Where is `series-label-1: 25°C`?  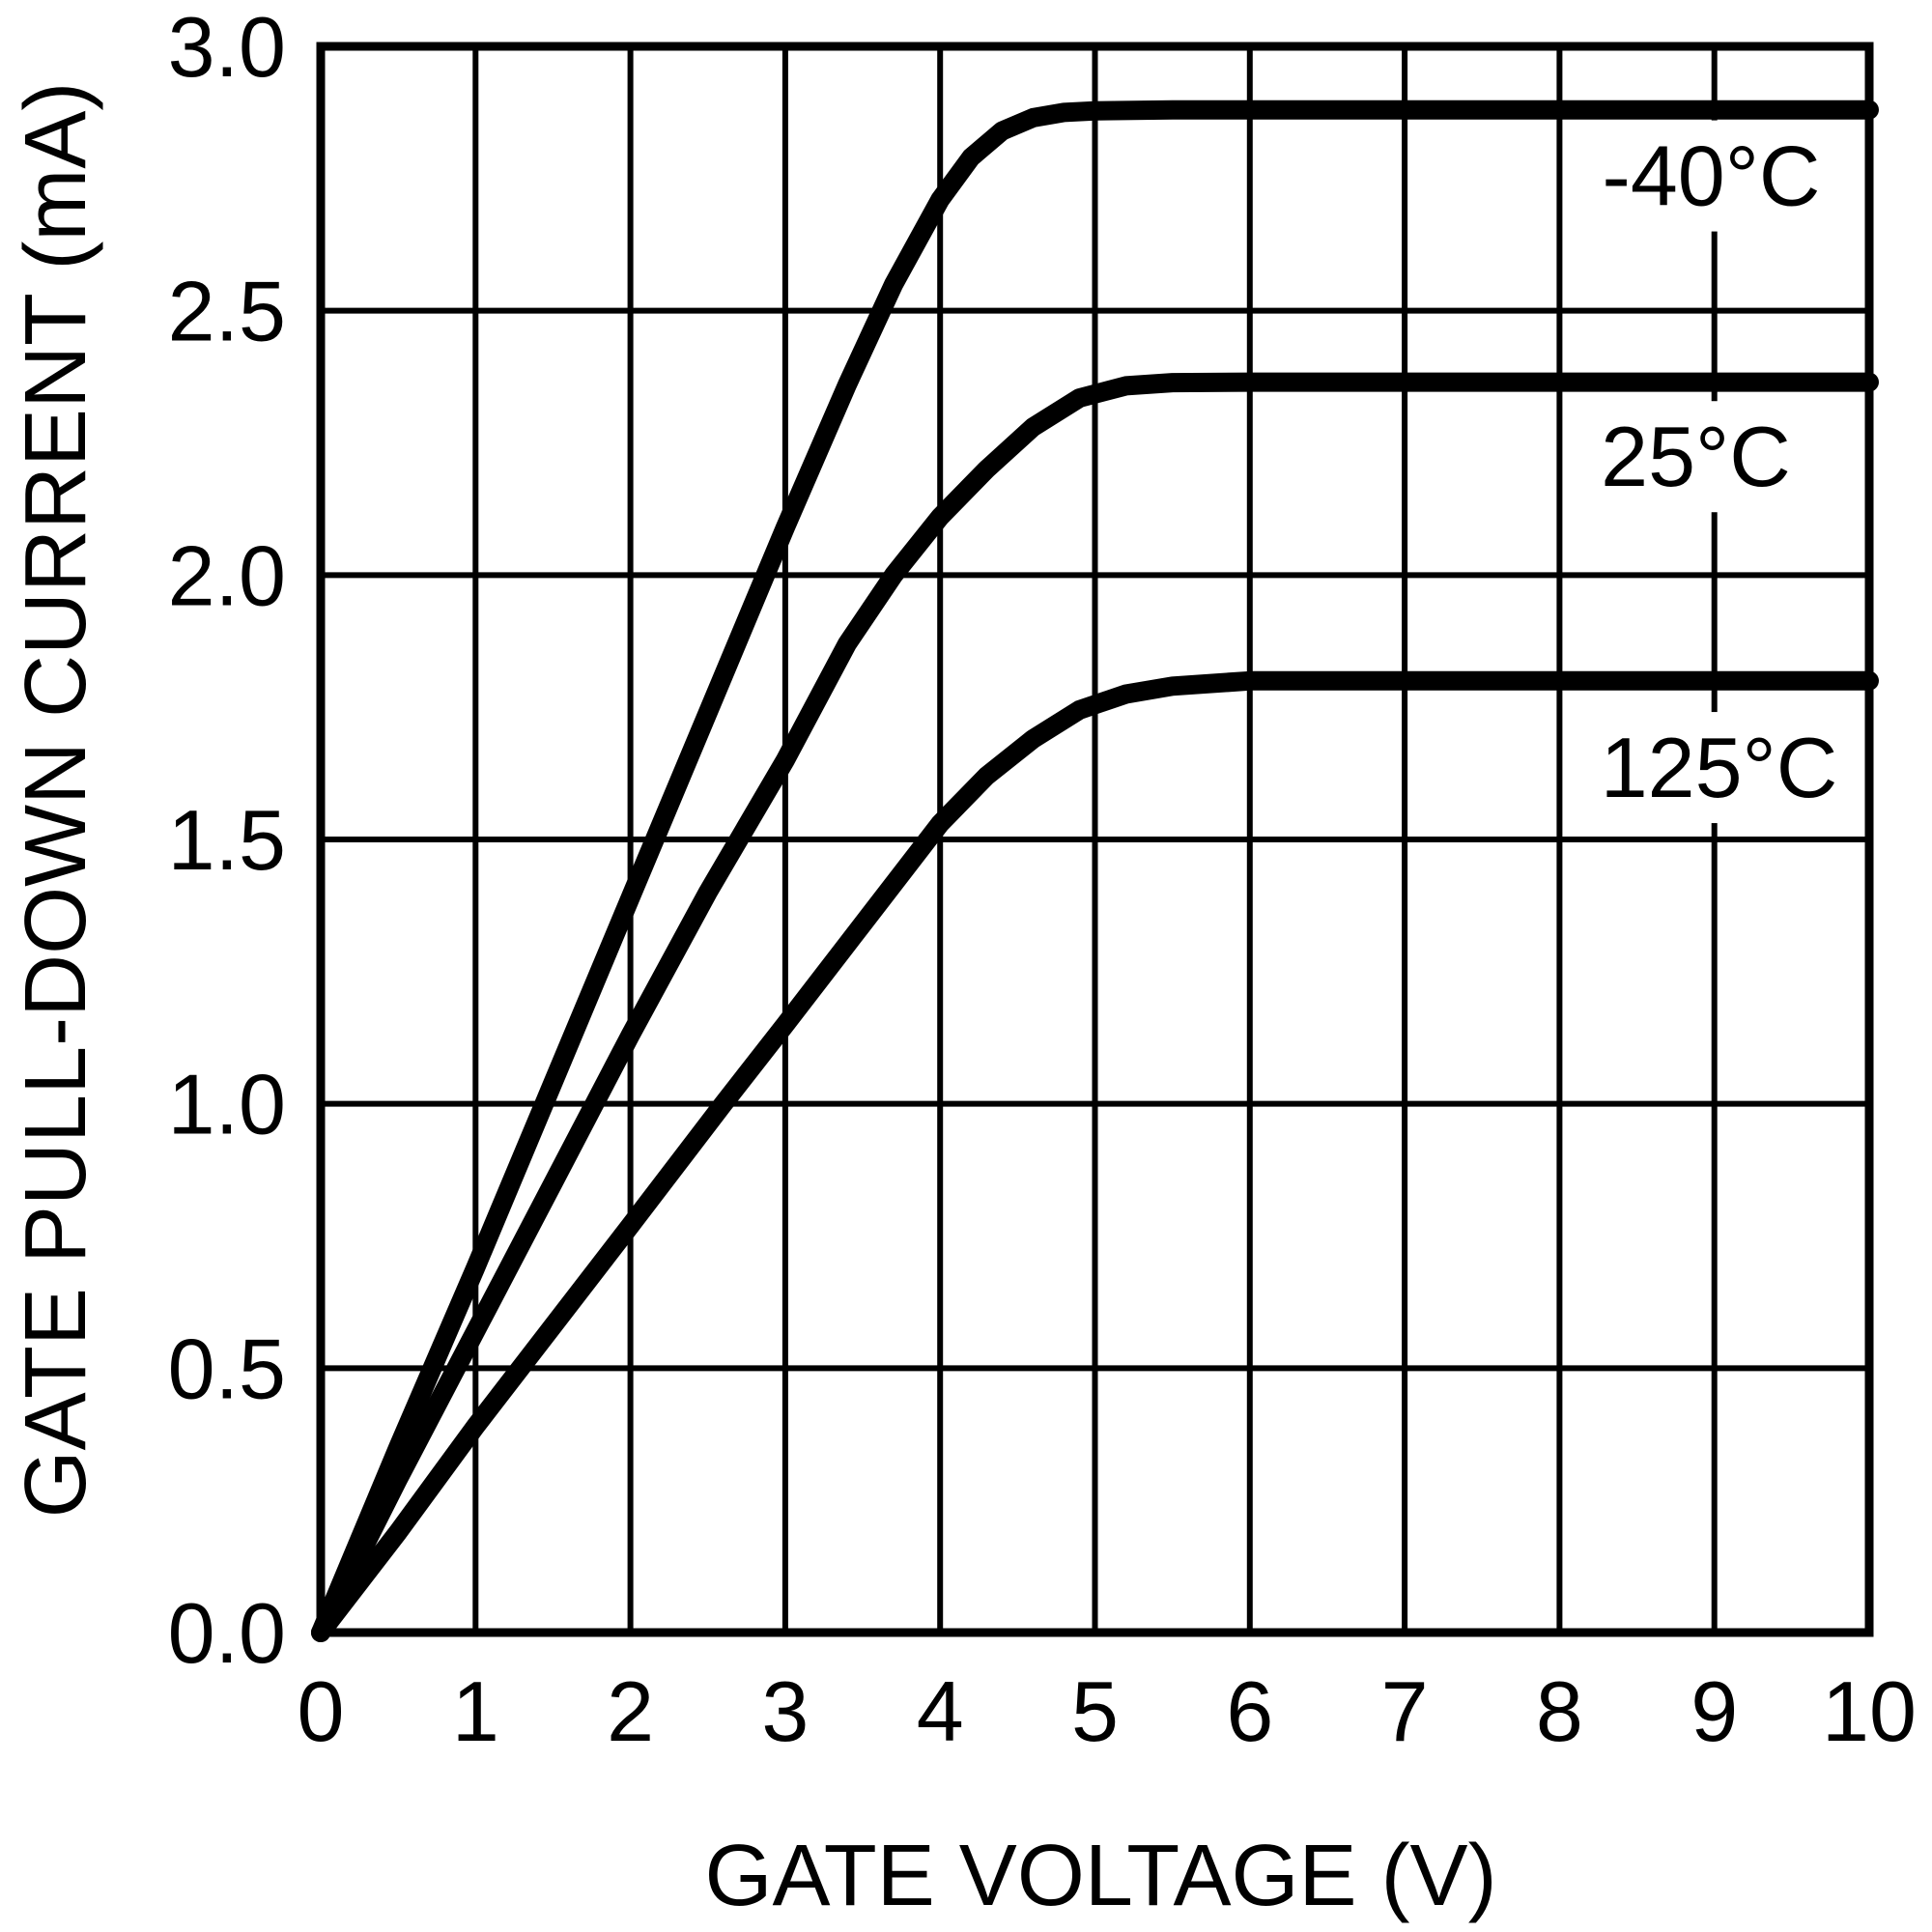
series-label-1: 25°C is located at coordinates (1696, 456).